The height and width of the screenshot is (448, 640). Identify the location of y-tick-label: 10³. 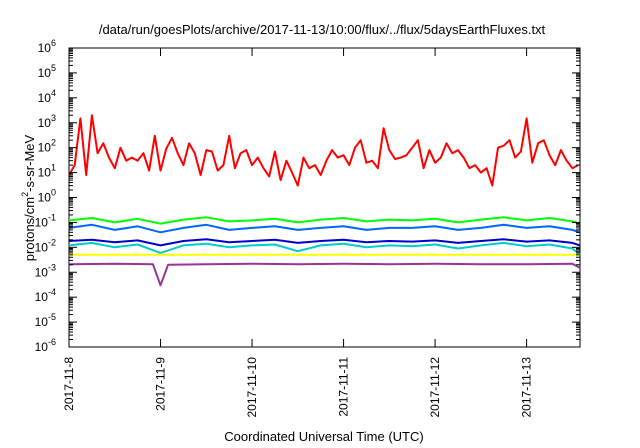
(47, 121).